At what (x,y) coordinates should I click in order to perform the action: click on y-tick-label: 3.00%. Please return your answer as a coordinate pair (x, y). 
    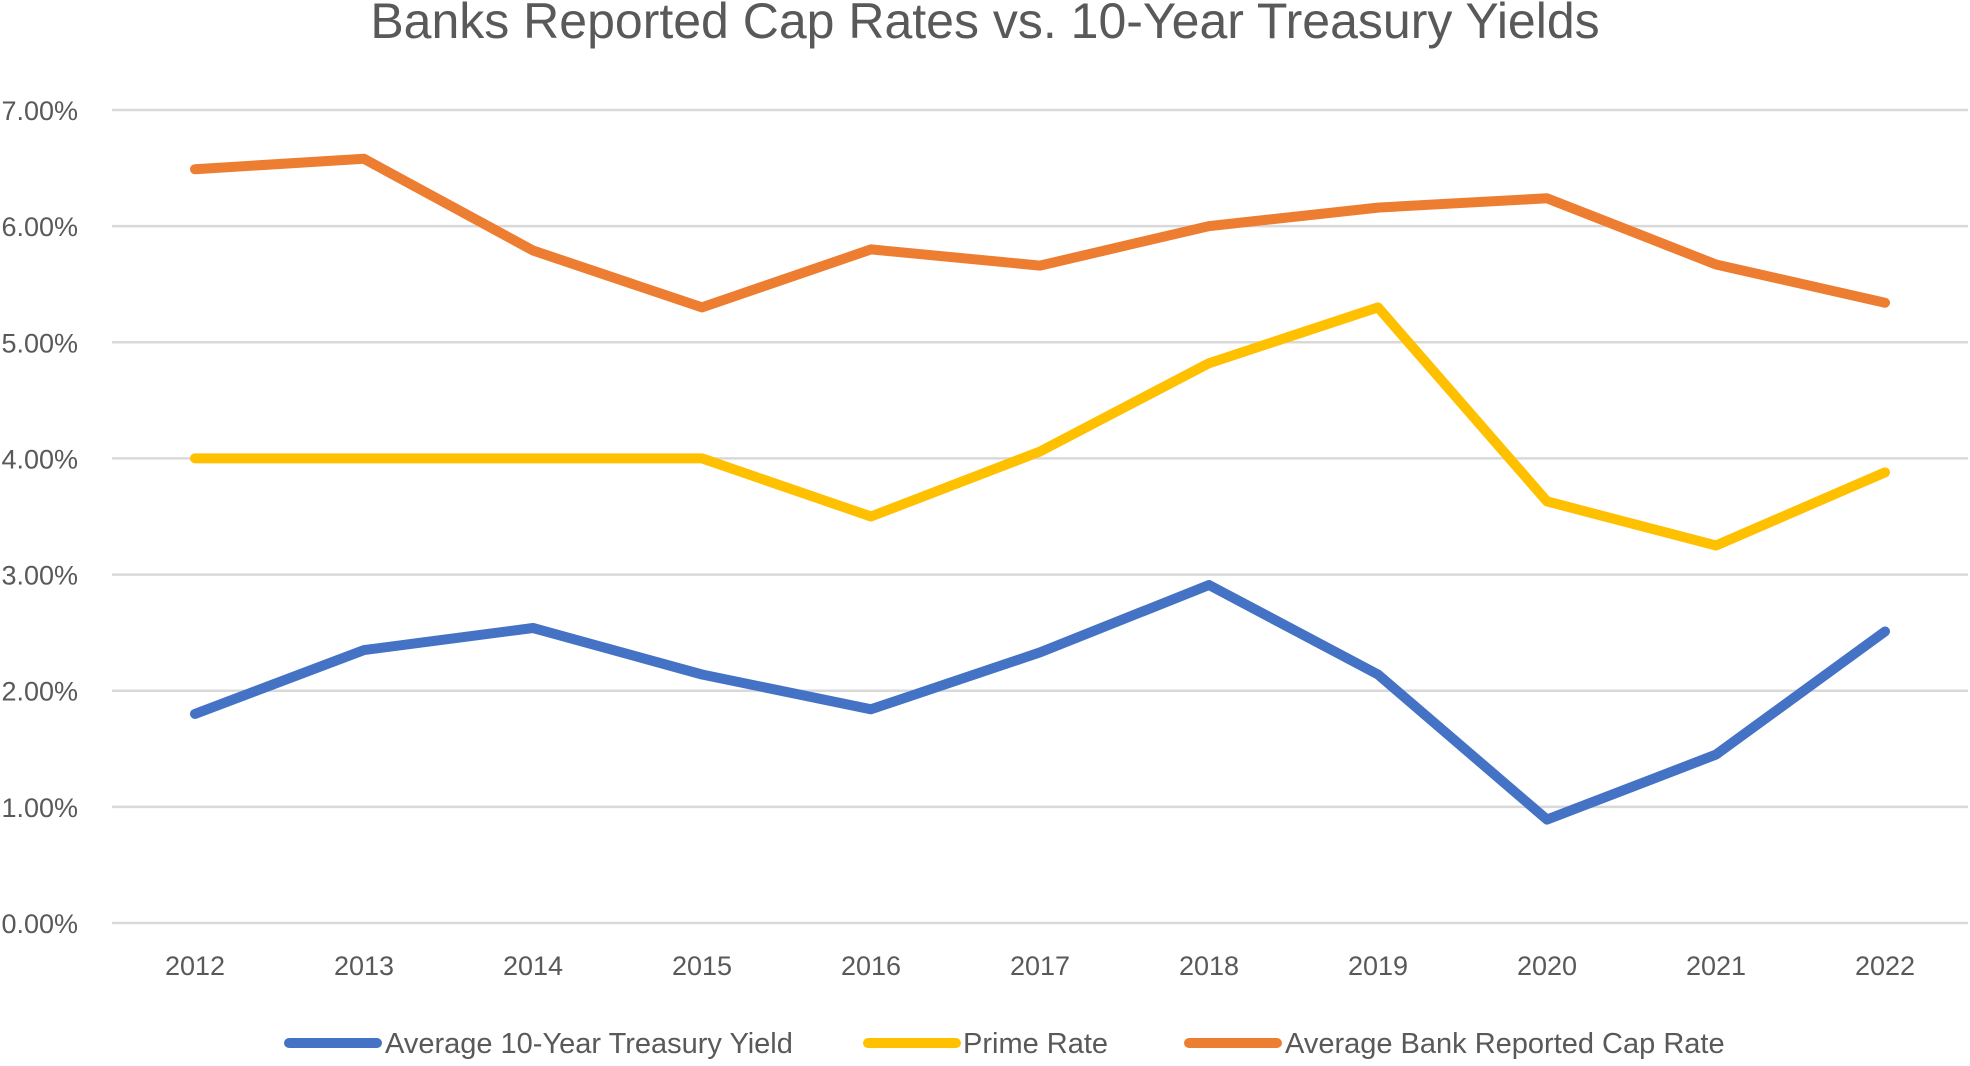
    Looking at the image, I should click on (39, 576).